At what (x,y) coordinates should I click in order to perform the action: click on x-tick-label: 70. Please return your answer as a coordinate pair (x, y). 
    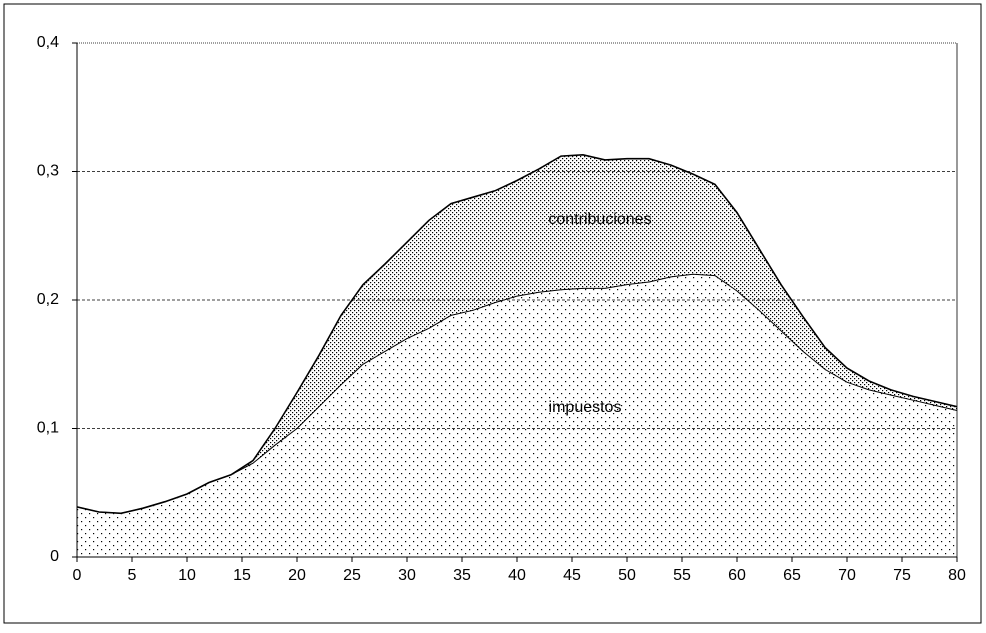
    Looking at the image, I should click on (847, 575).